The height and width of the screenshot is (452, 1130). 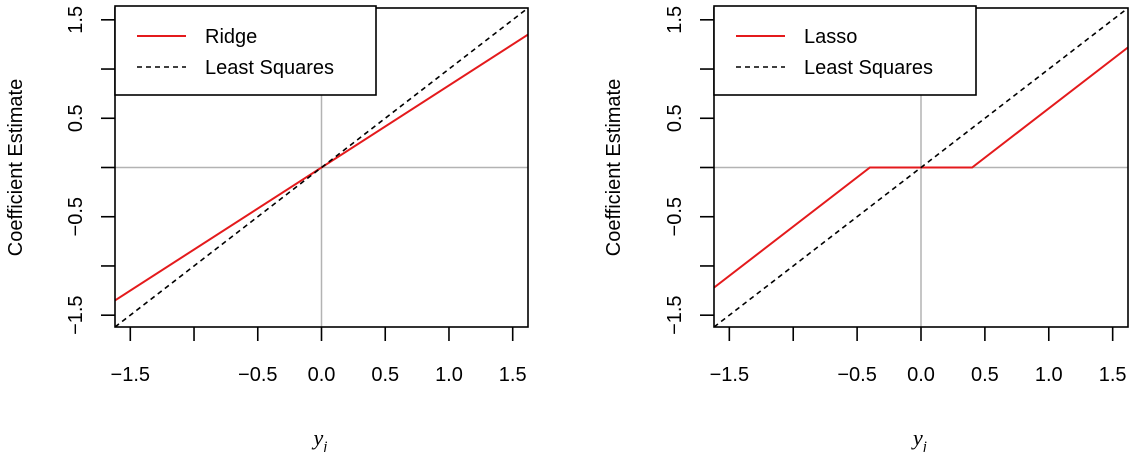 I want to click on legend: Lasso Least Squares, so click(x=845, y=50).